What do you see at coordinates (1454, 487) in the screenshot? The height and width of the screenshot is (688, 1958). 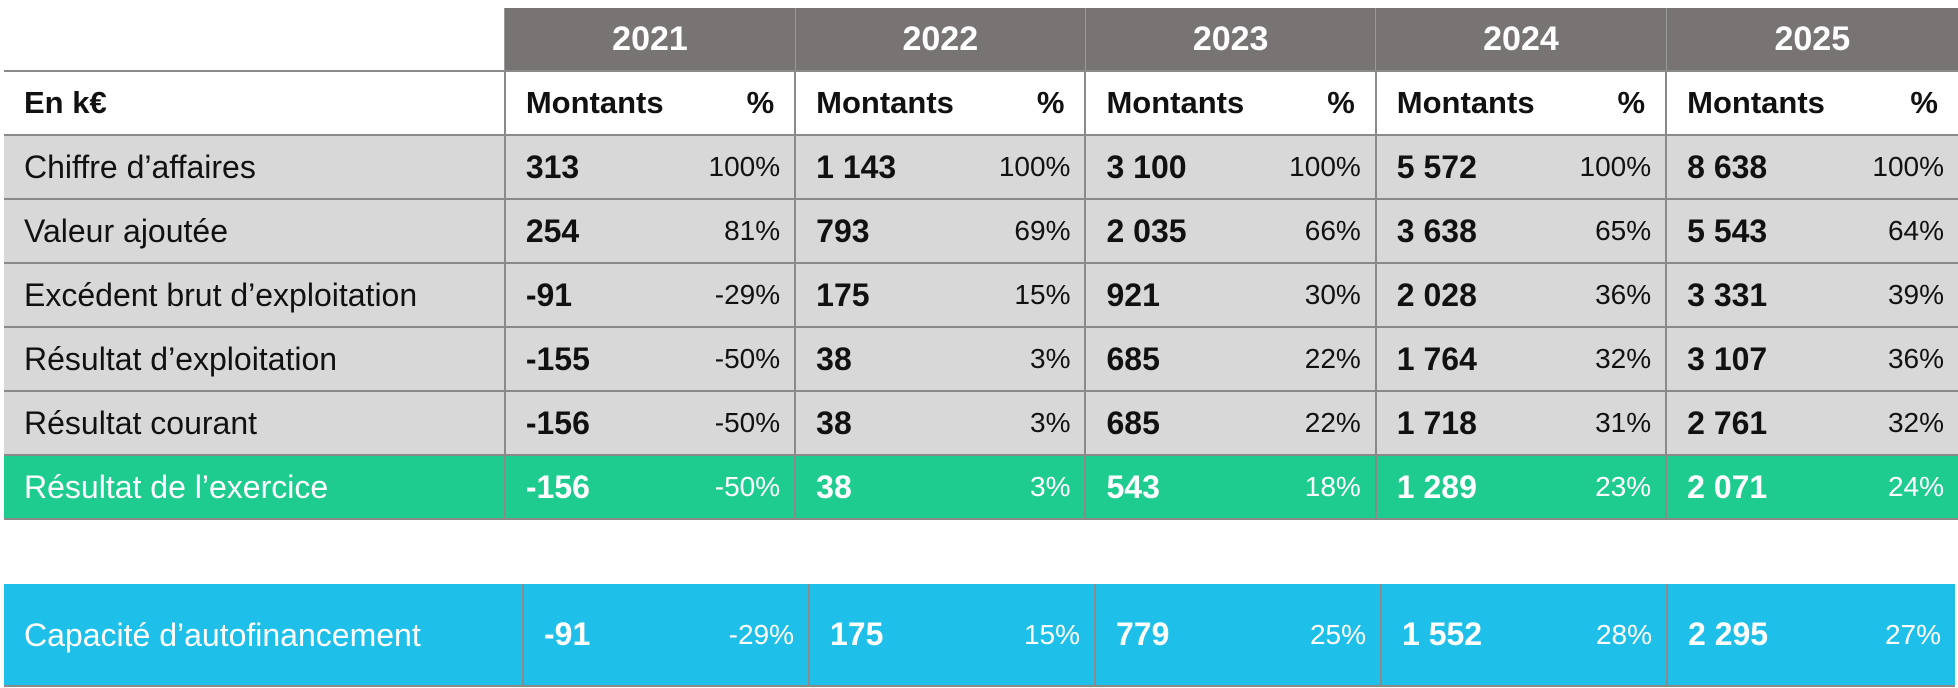 I see `amount-cell: 1 289` at bounding box center [1454, 487].